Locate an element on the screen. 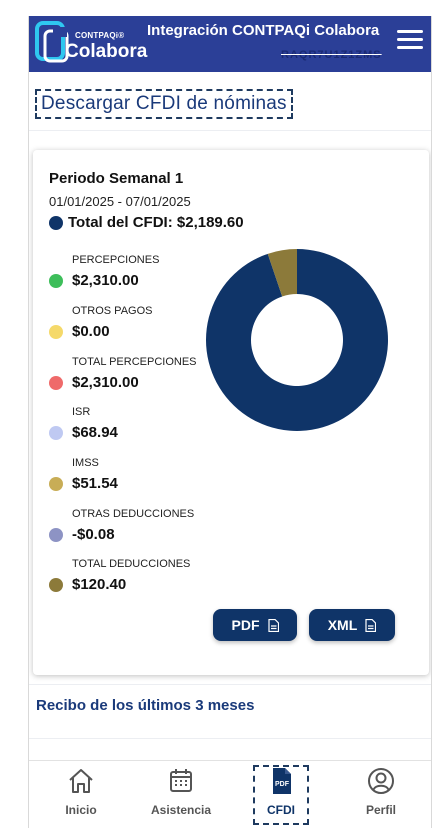  legend-value: -$0.08 is located at coordinates (93, 534).